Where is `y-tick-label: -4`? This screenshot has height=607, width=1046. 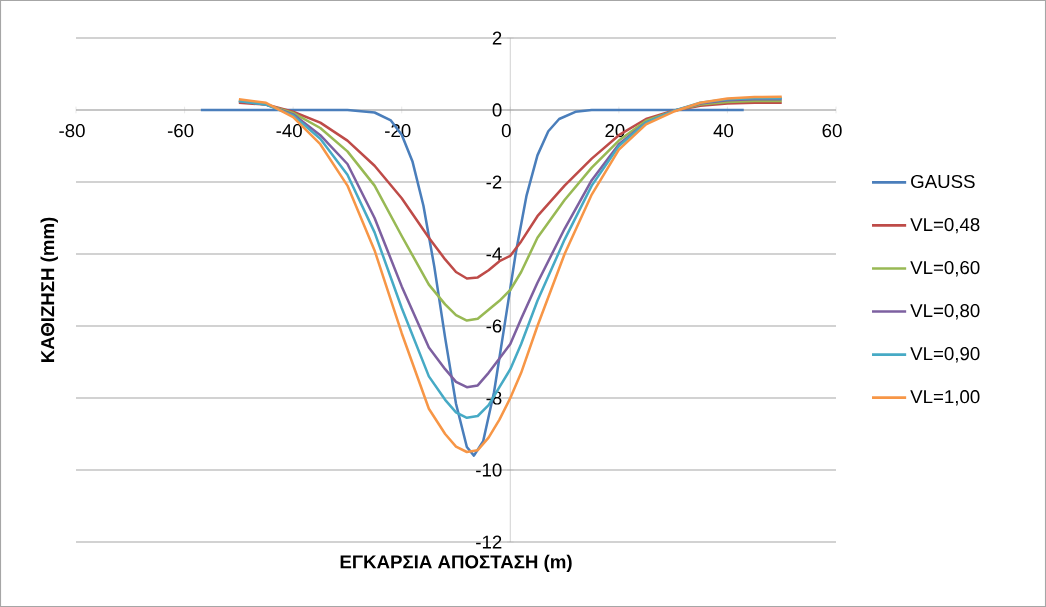
y-tick-label: -4 is located at coordinates (494, 254).